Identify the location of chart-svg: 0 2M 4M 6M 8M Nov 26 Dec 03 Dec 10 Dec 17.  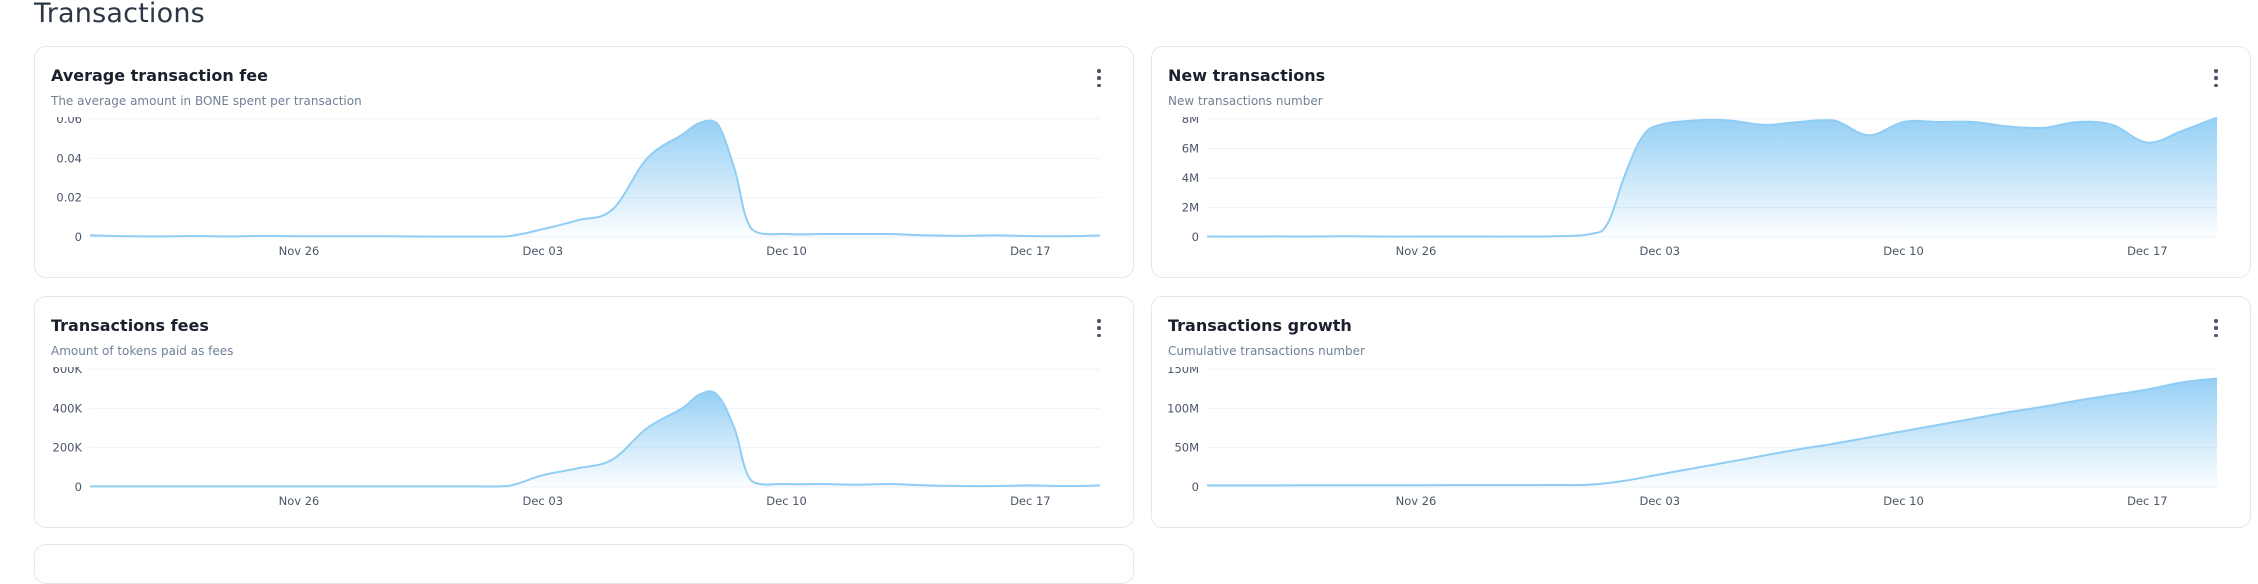
(1700, 187).